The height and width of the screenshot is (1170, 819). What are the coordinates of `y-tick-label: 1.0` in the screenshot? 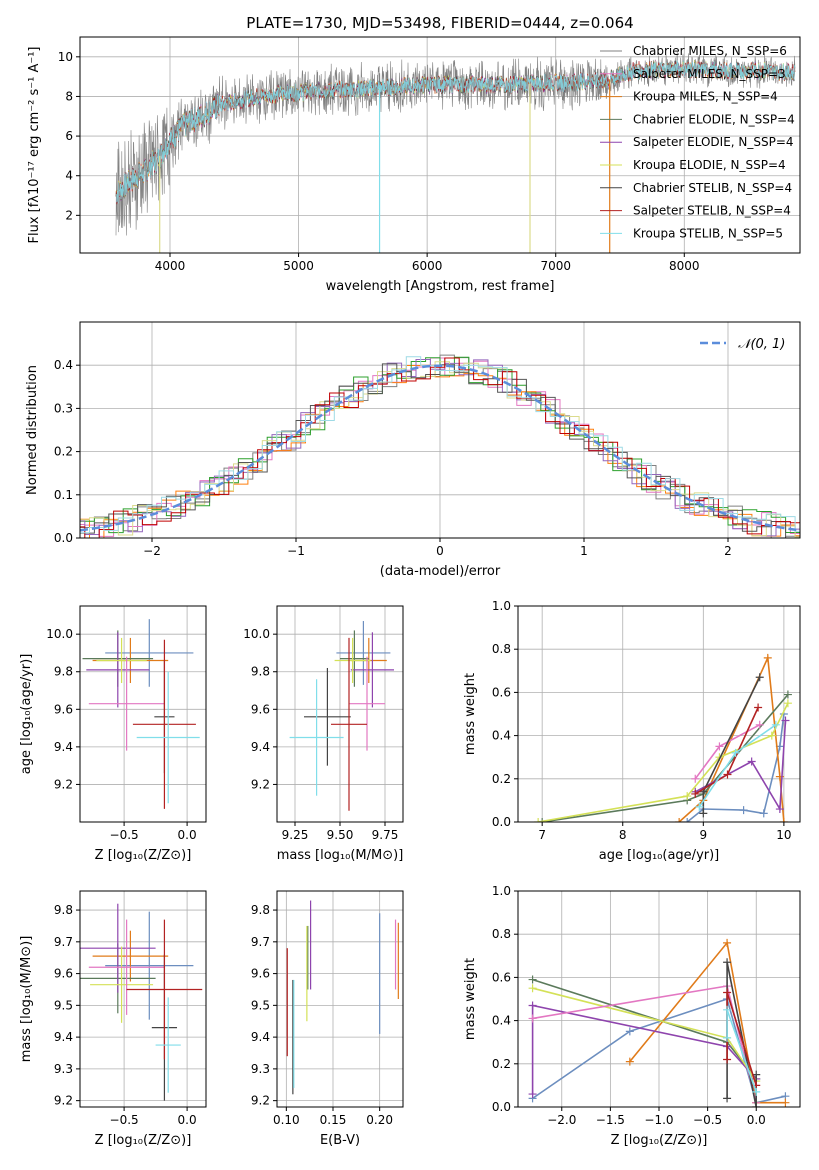 It's located at (501, 606).